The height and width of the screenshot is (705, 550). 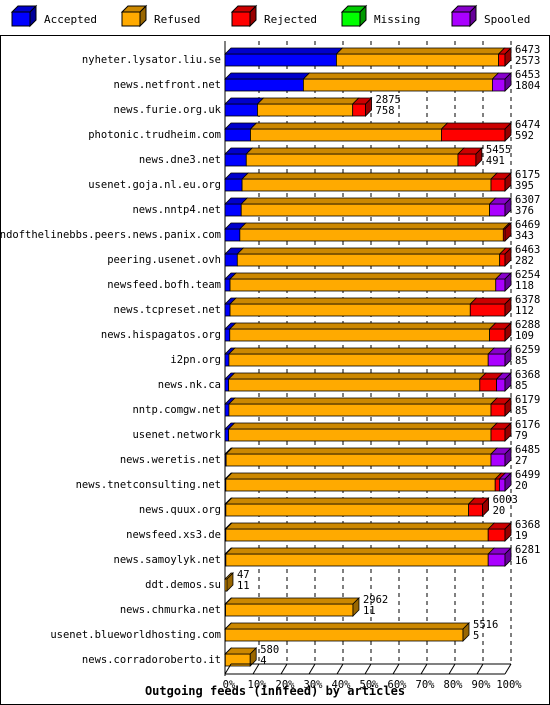 I want to click on x-tick-label: 60%, so click(x=398, y=685).